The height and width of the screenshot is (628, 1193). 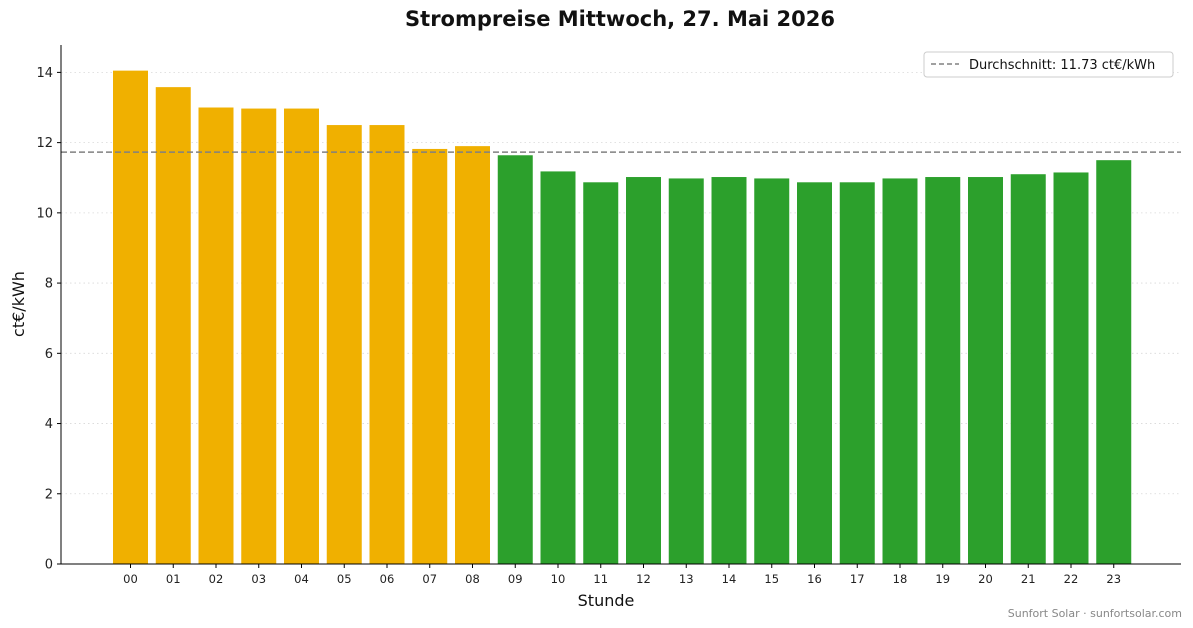 What do you see at coordinates (216, 579) in the screenshot?
I see `x-tick-label: 02` at bounding box center [216, 579].